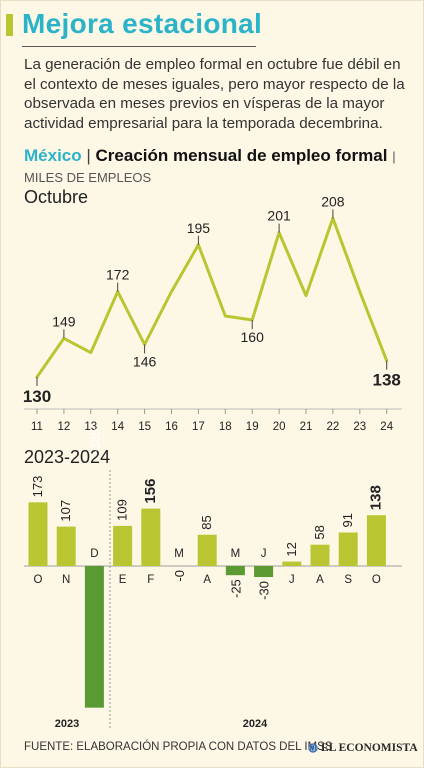 The height and width of the screenshot is (768, 424). Describe the element at coordinates (206, 522) in the screenshot. I see `bar-value-label: 85` at that location.